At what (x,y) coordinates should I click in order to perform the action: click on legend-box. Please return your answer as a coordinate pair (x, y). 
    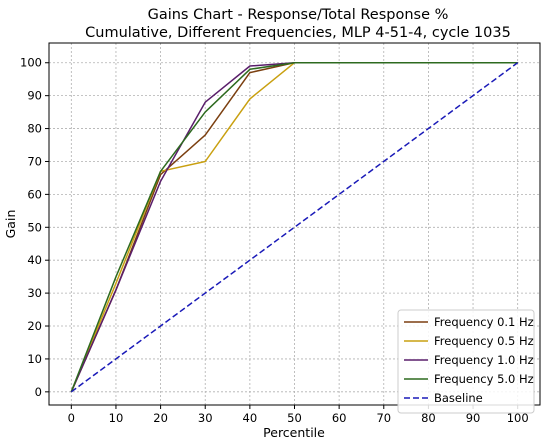
    Looking at the image, I should click on (466, 361).